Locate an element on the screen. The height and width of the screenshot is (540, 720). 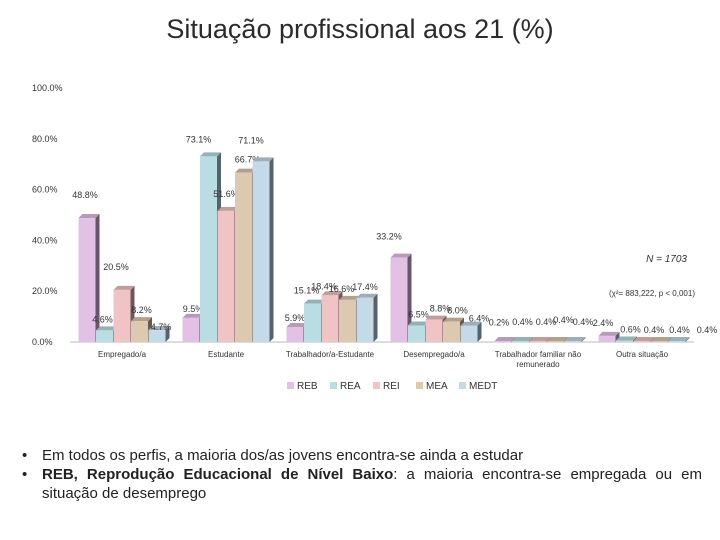
y-tick-label: 20.0% is located at coordinates (45, 291).